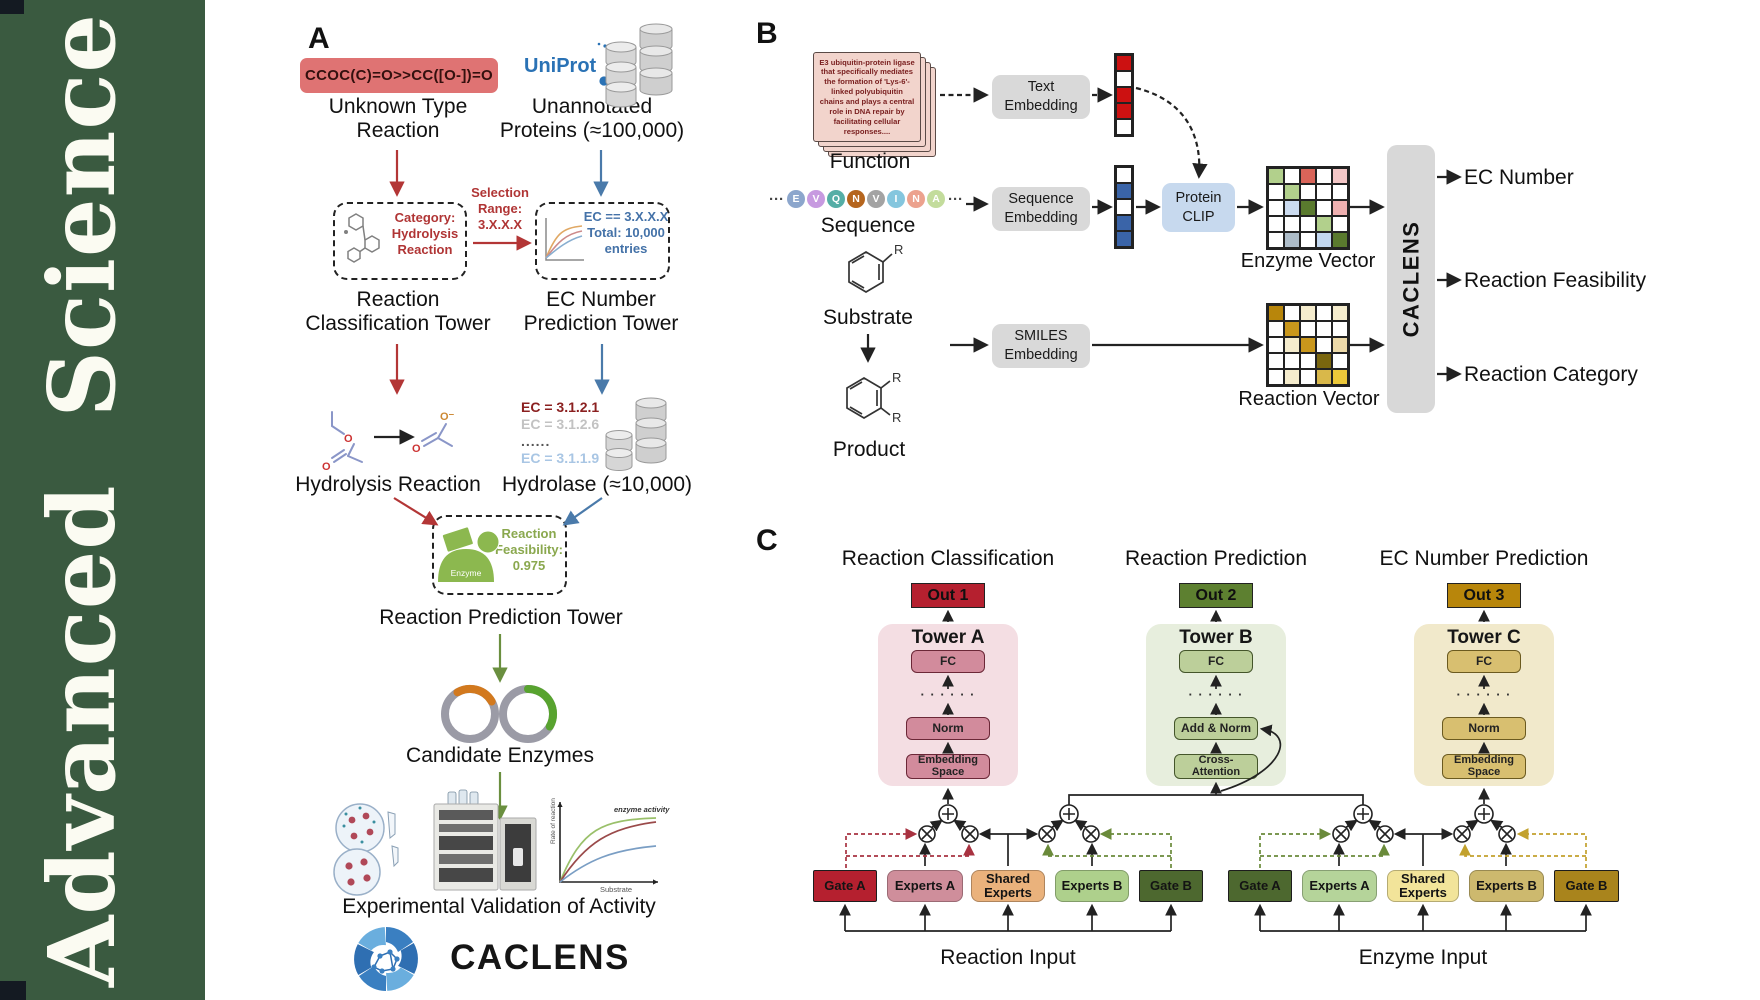  Describe the element at coordinates (560, 458) in the screenshot. I see `ec-result-3: EC = 3.1.1.9` at that location.